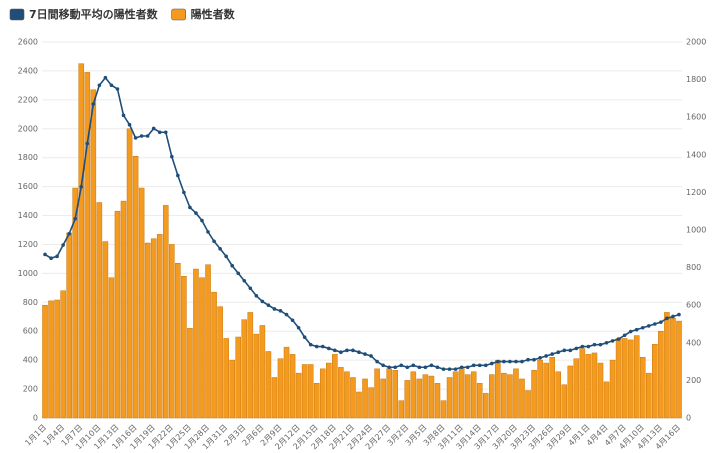  I want to click on legend-label: 7日間移動平均の陽性者数, so click(94, 14).